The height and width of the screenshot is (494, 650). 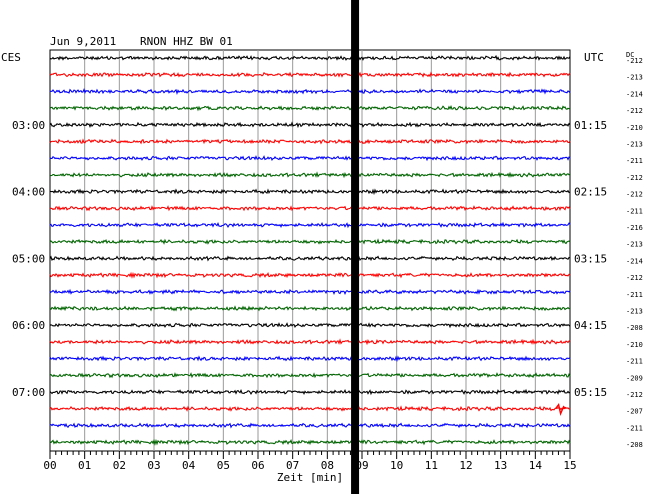 What do you see at coordinates (310, 477) in the screenshot?
I see `x-axis-label: Zeit [min]` at bounding box center [310, 477].